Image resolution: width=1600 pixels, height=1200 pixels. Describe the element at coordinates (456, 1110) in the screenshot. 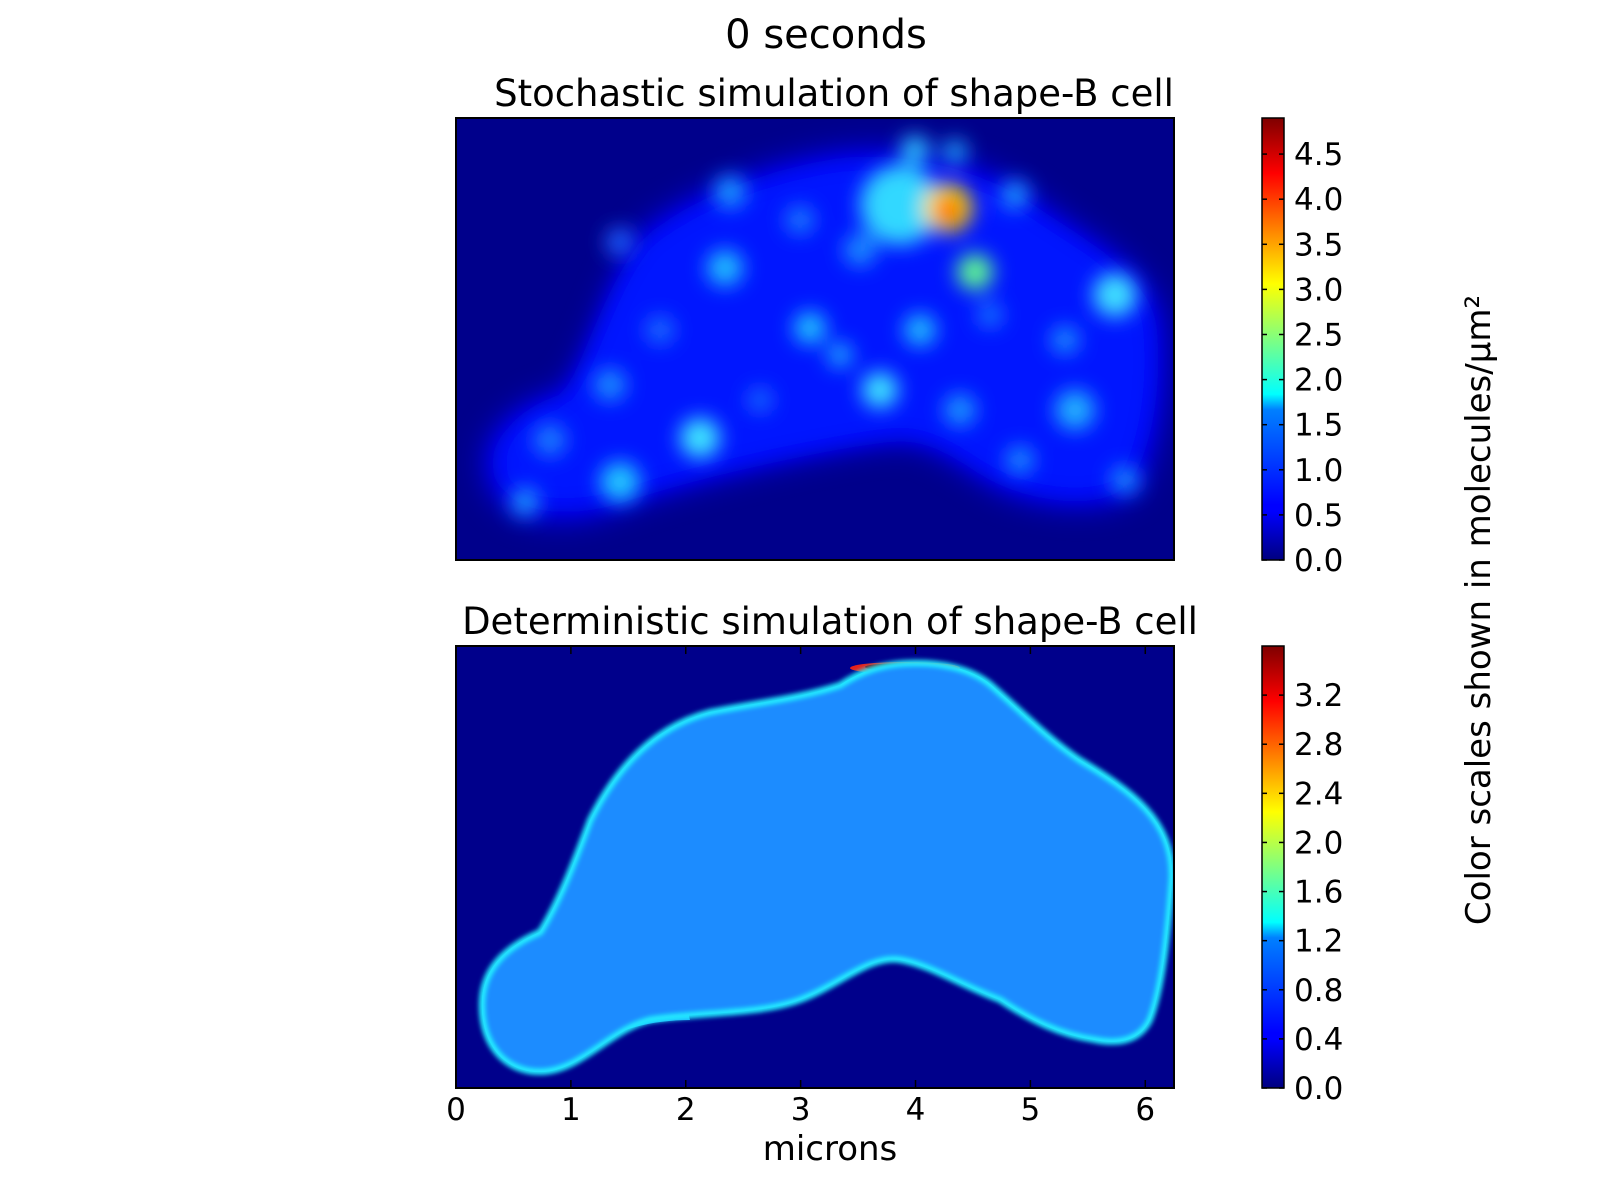

I see `x-tick-label: 0` at that location.